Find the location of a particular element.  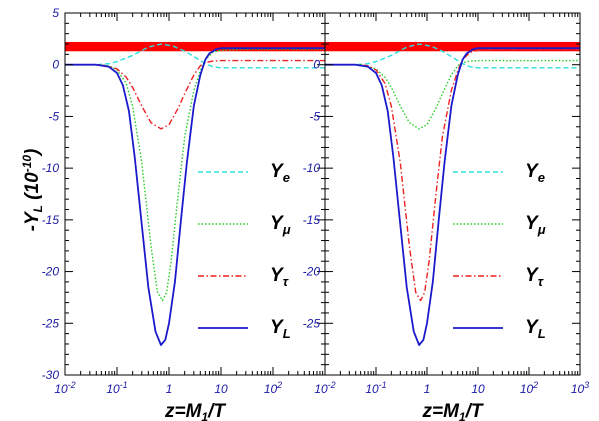

y-tick-label: -25 is located at coordinates (51, 323).